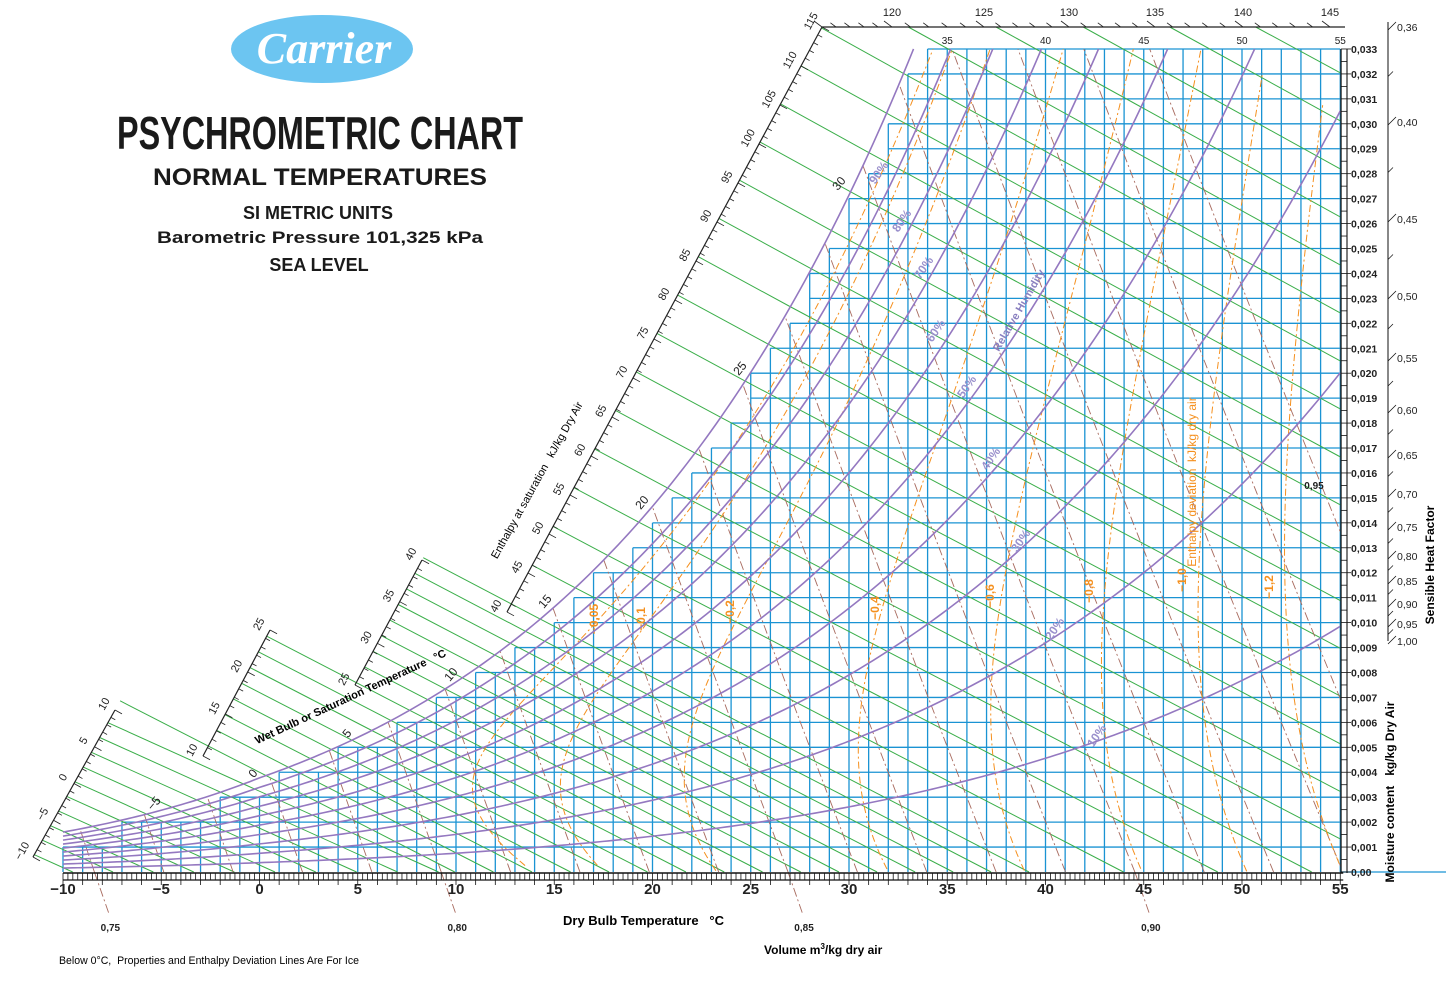 The height and width of the screenshot is (1000, 1446). Describe the element at coordinates (1364, 225) in the screenshot. I see `y-tick-label: 0,026` at that location.